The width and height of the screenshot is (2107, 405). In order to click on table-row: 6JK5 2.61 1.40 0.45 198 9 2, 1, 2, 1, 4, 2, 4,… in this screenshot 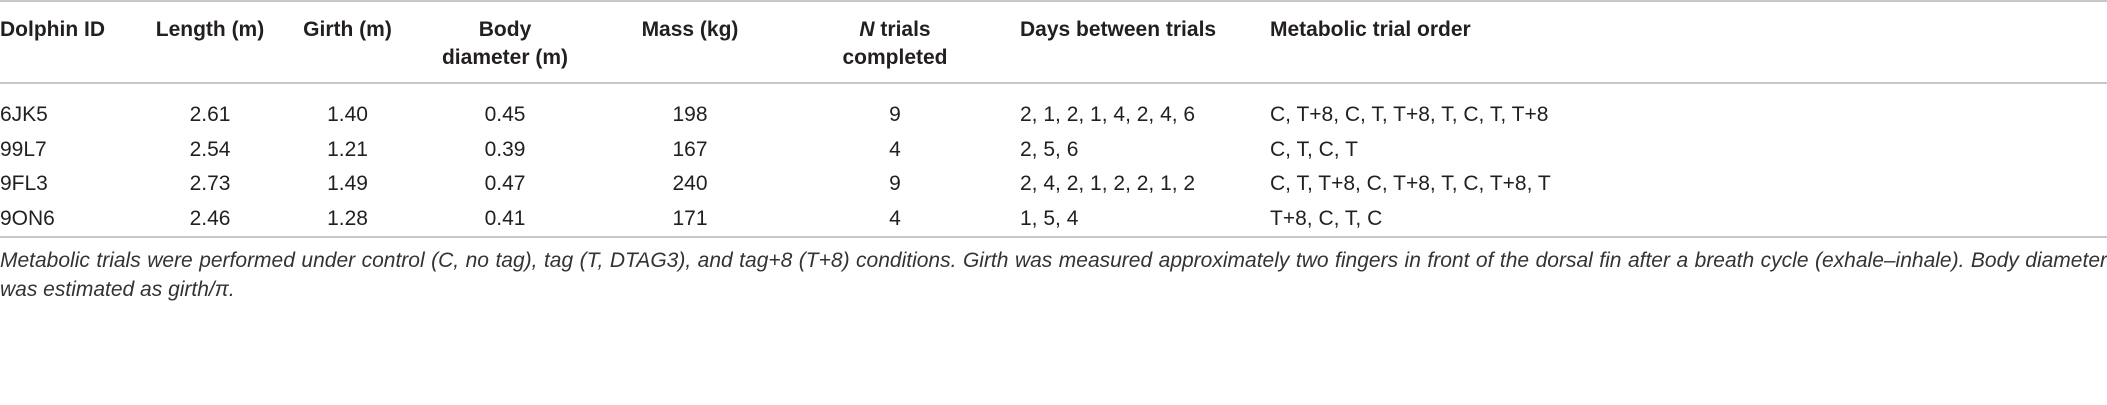, I will do `click(1053, 108)`.